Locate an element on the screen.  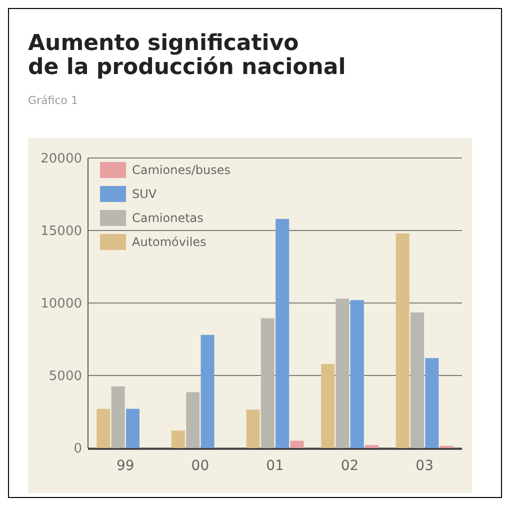
chart-subtitle: Gráfico 1 is located at coordinates (53, 100).